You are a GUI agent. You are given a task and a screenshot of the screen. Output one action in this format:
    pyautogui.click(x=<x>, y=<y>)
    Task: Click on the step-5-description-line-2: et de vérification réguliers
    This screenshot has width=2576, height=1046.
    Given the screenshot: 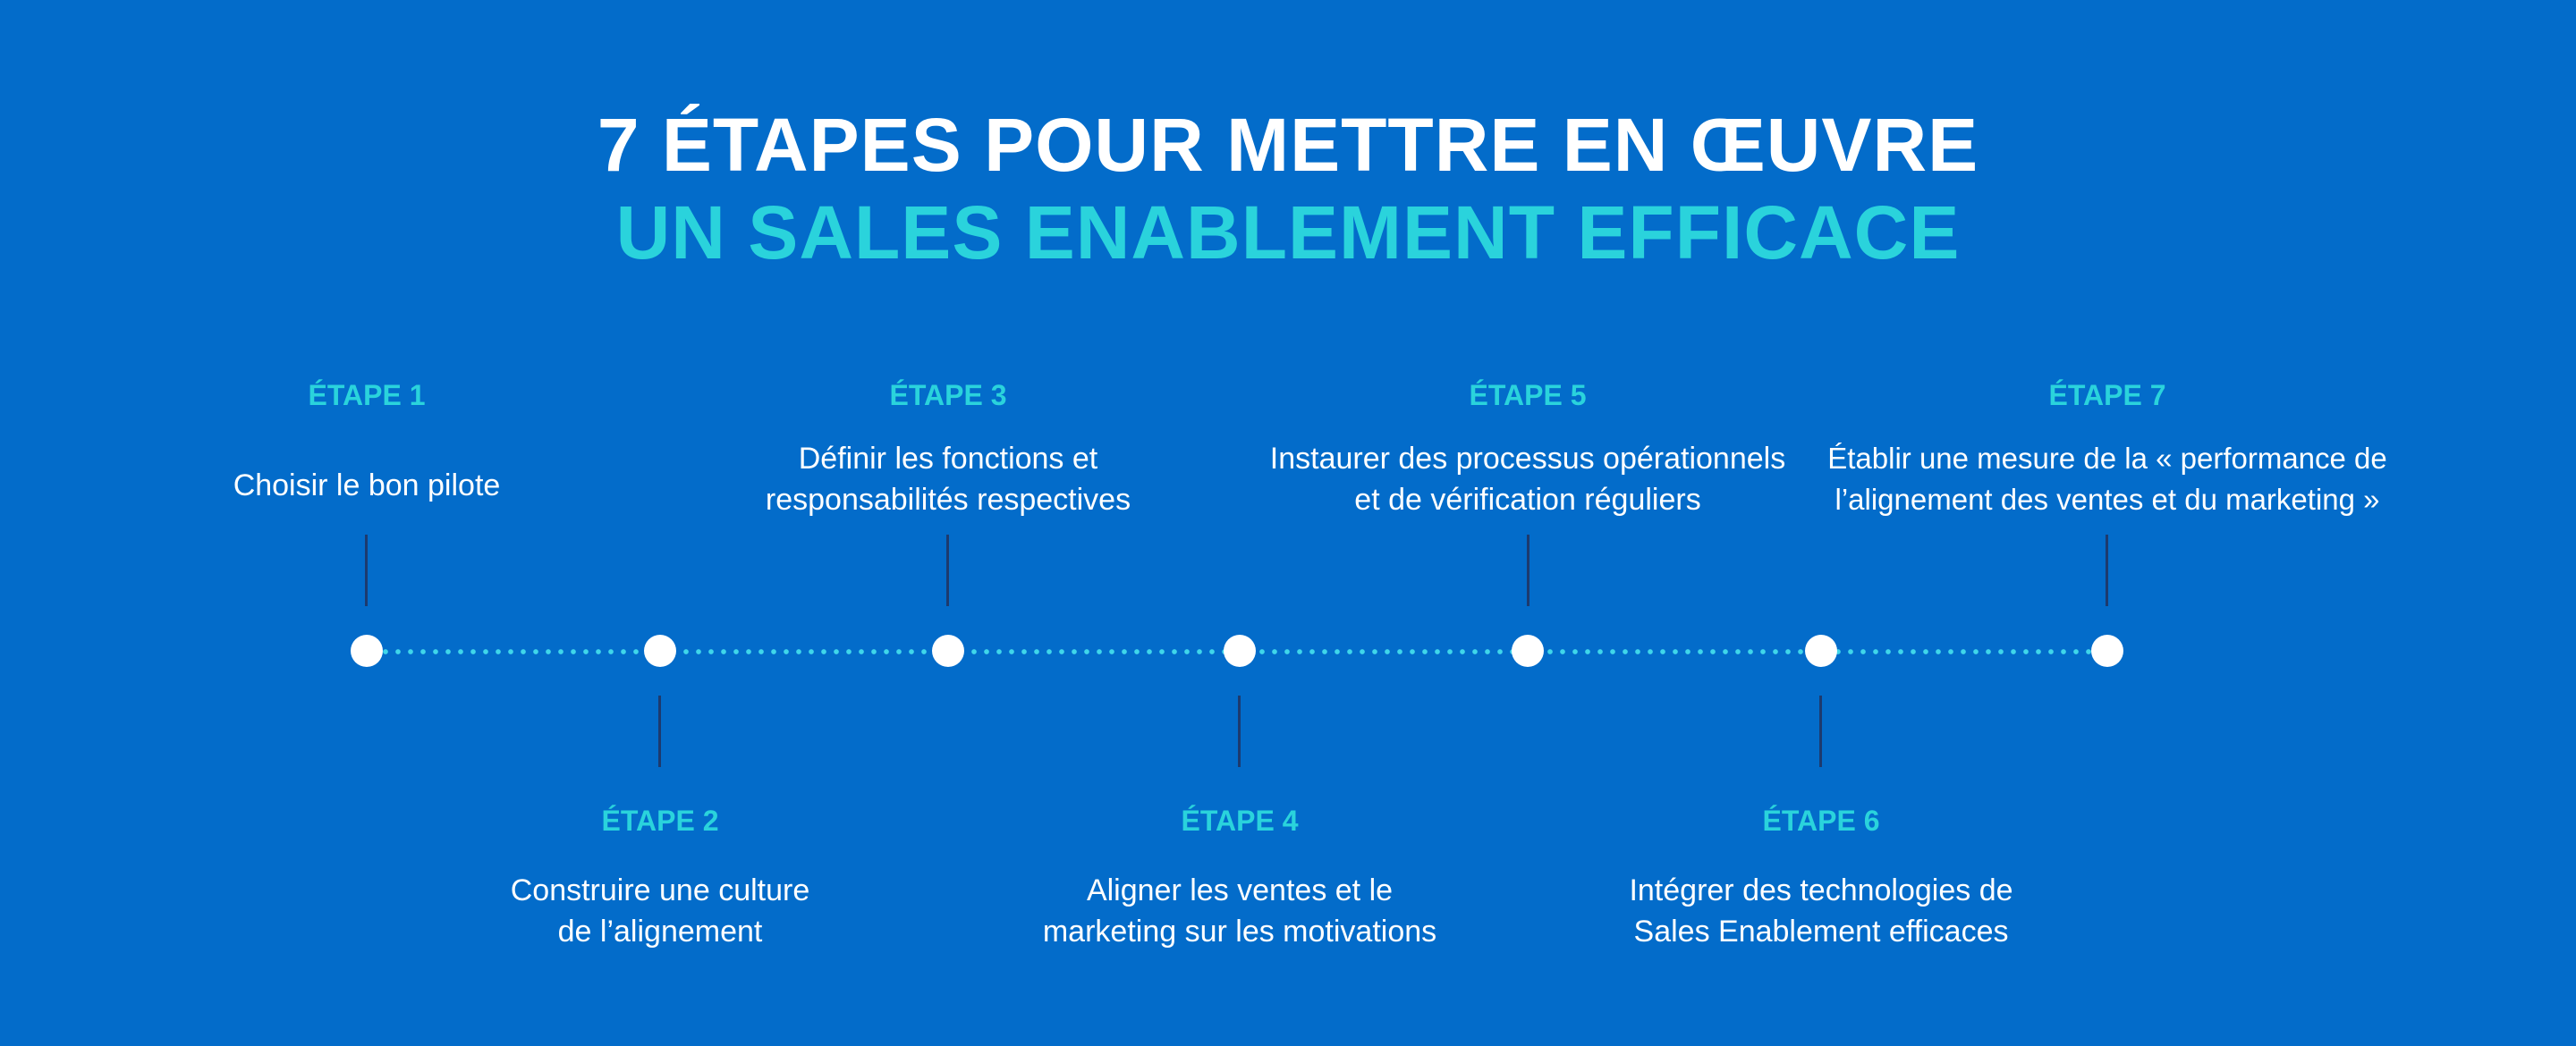 What is the action you would take?
    pyautogui.click(x=1527, y=500)
    